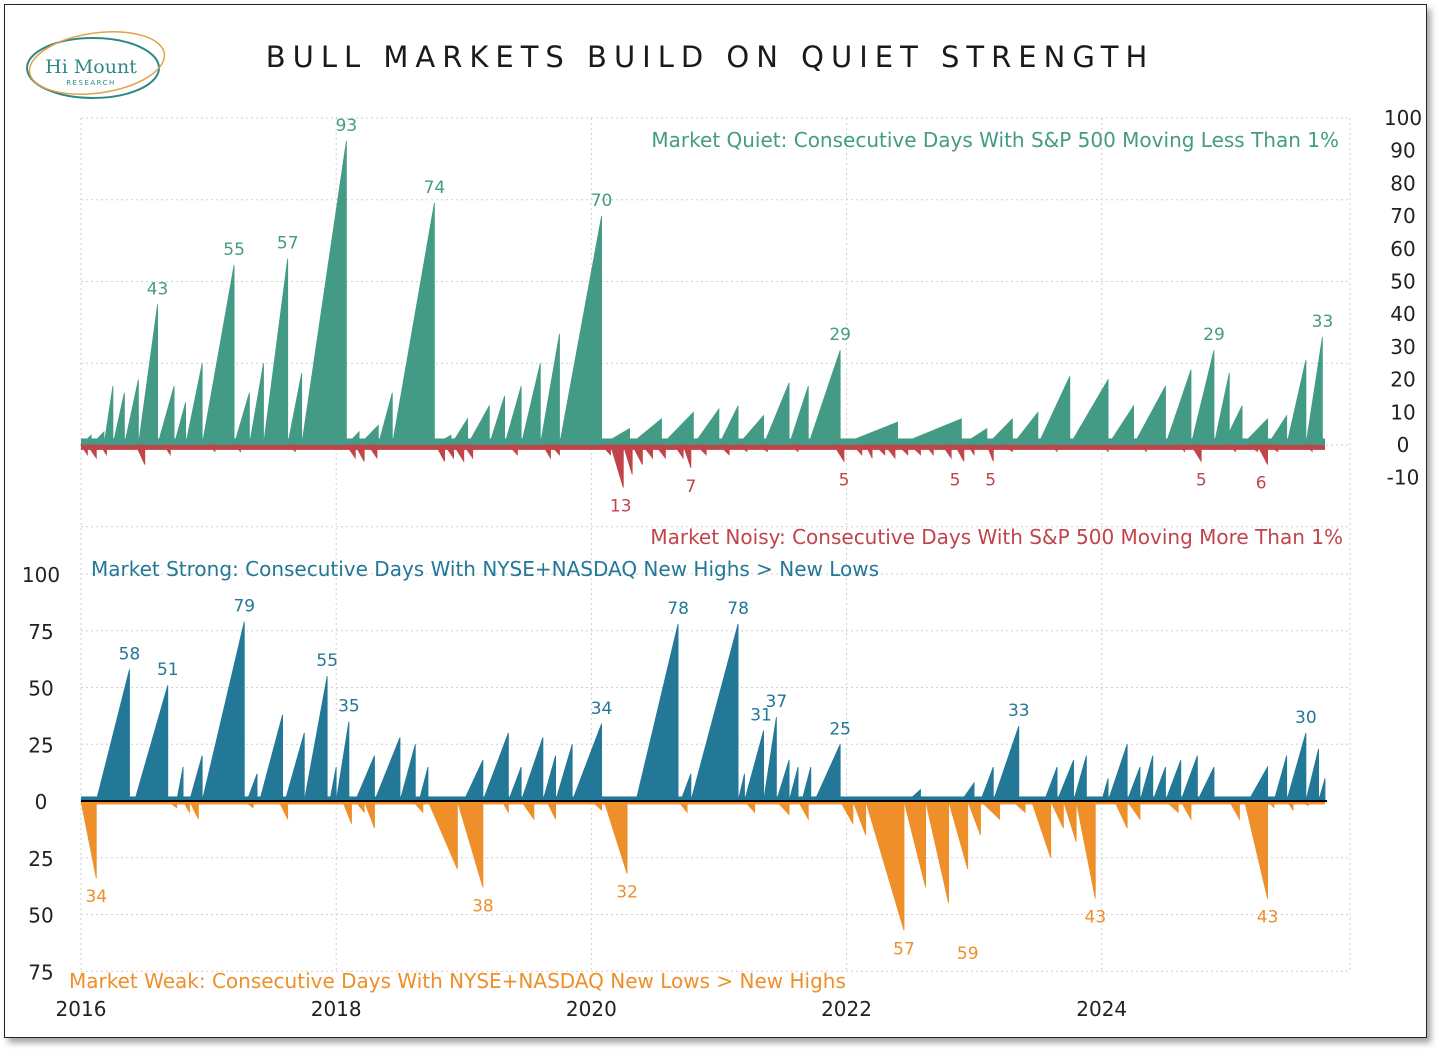  What do you see at coordinates (703, 441) in the screenshot?
I see `quiet-baseline-band` at bounding box center [703, 441].